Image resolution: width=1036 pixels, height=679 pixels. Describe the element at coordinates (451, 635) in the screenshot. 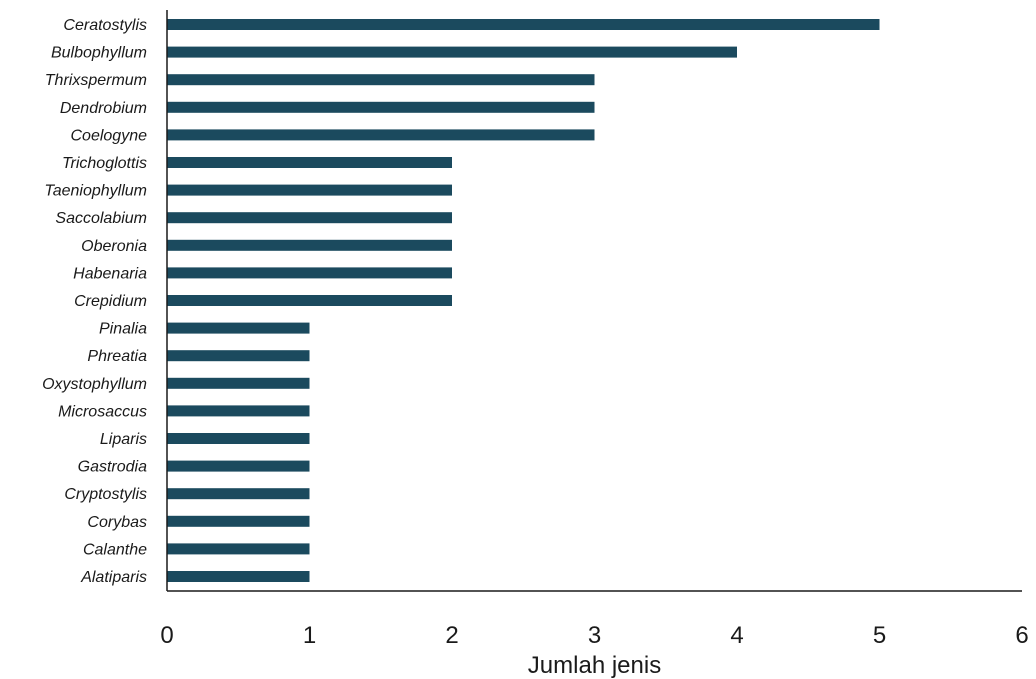

I see `x-tick-label: 2` at that location.